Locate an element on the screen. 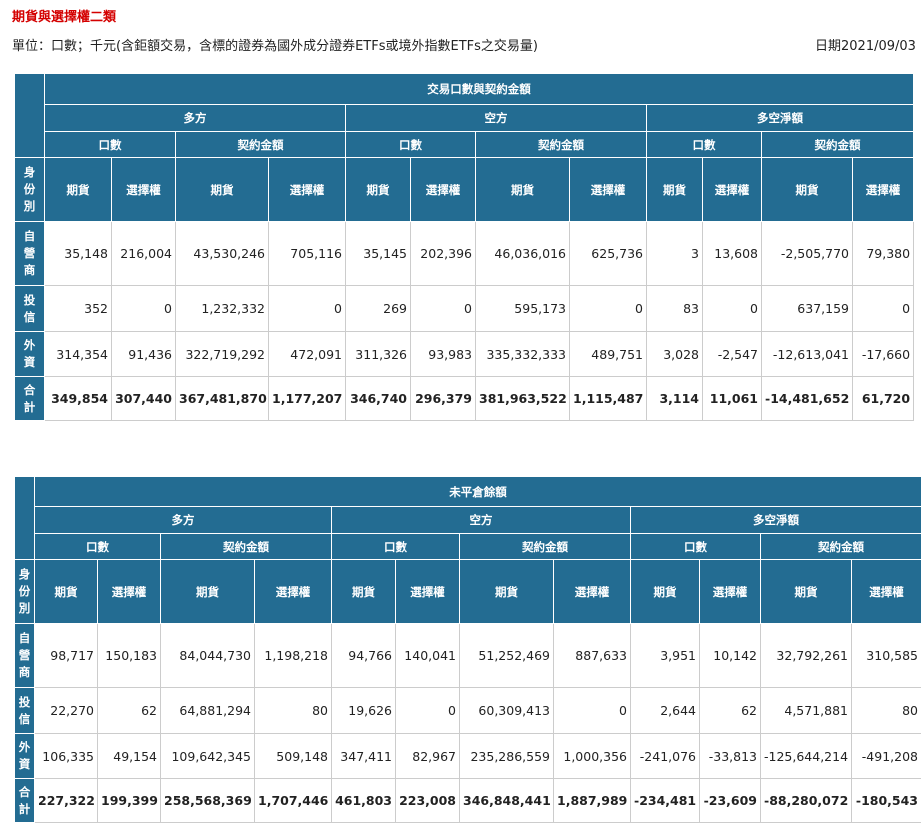 The image size is (921, 823). data-cell: -33,813 is located at coordinates (730, 756).